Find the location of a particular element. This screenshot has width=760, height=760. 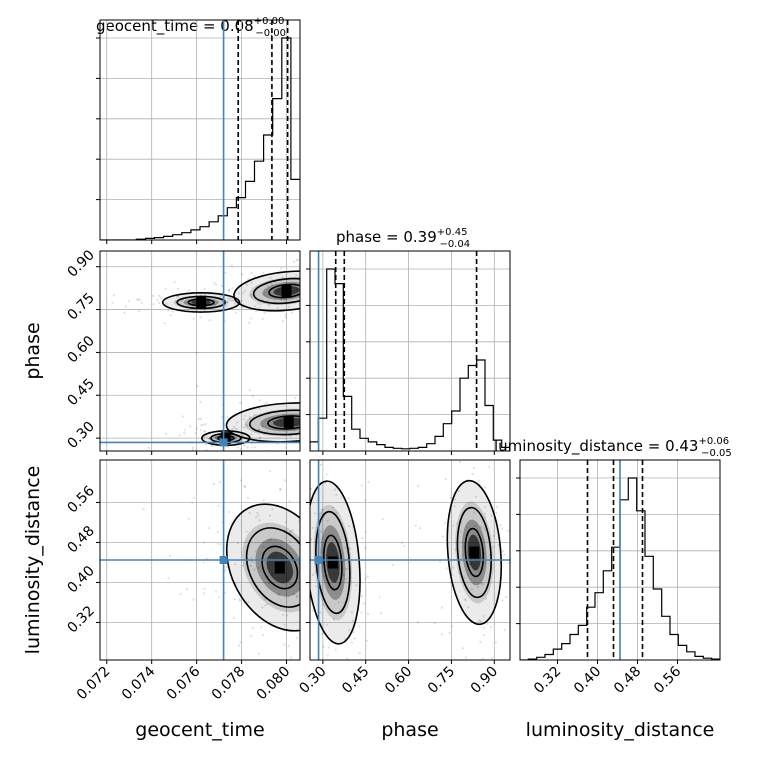

y-tick-label: 0.75 is located at coordinates (80, 306).